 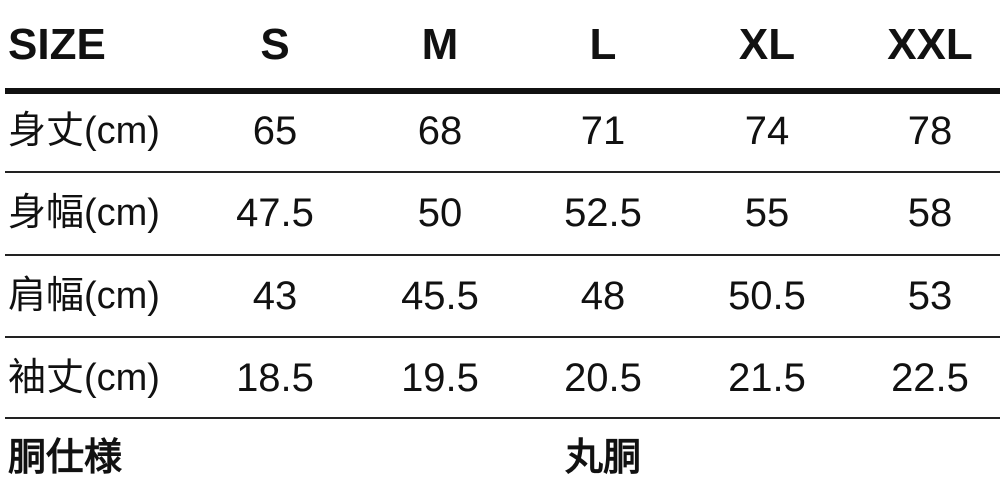 What do you see at coordinates (603, 131) in the screenshot?
I see `cell: 71` at bounding box center [603, 131].